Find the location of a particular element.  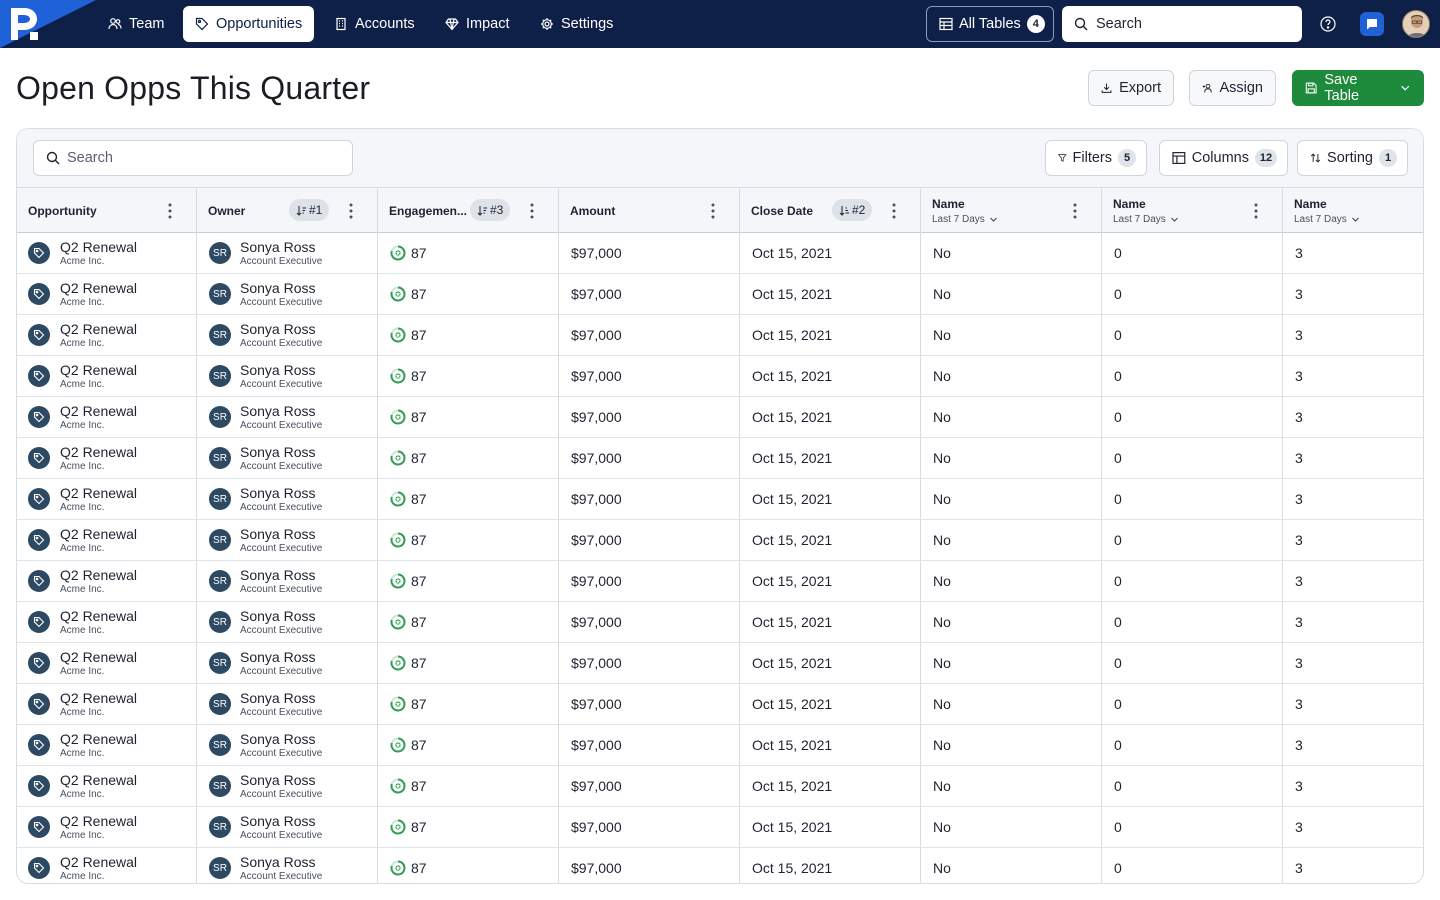

column-header-owner: Owner #1 is located at coordinates (287, 210).